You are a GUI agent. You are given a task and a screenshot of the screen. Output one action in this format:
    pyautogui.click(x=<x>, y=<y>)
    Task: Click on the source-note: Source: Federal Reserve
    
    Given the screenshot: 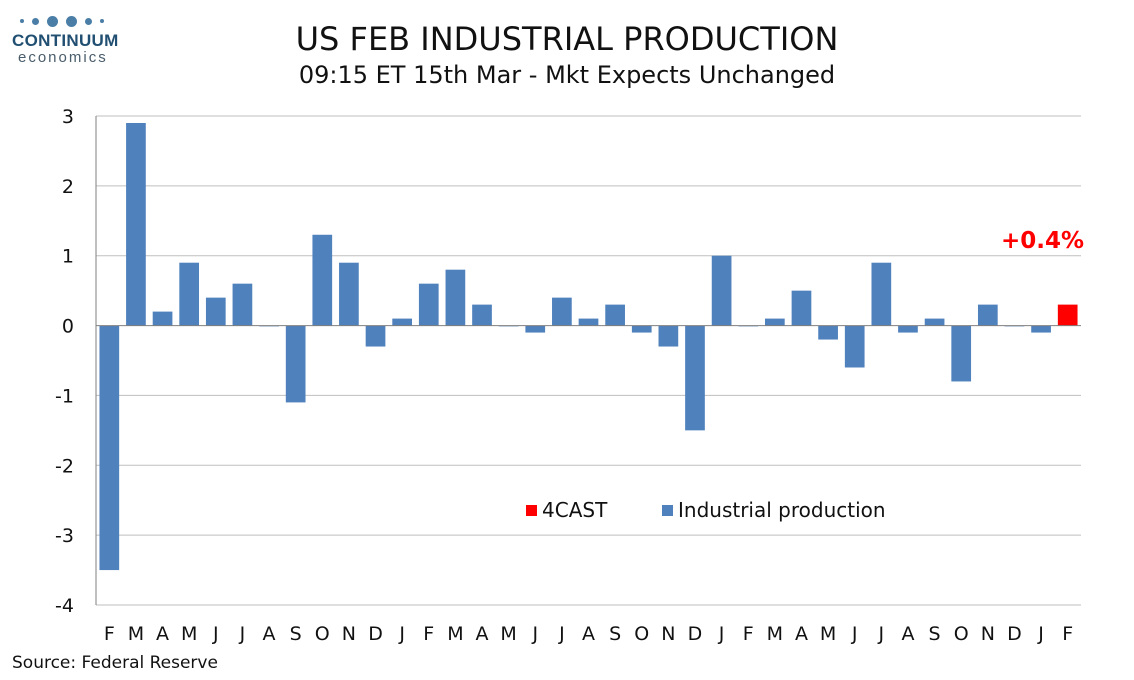 What is the action you would take?
    pyautogui.click(x=115, y=663)
    